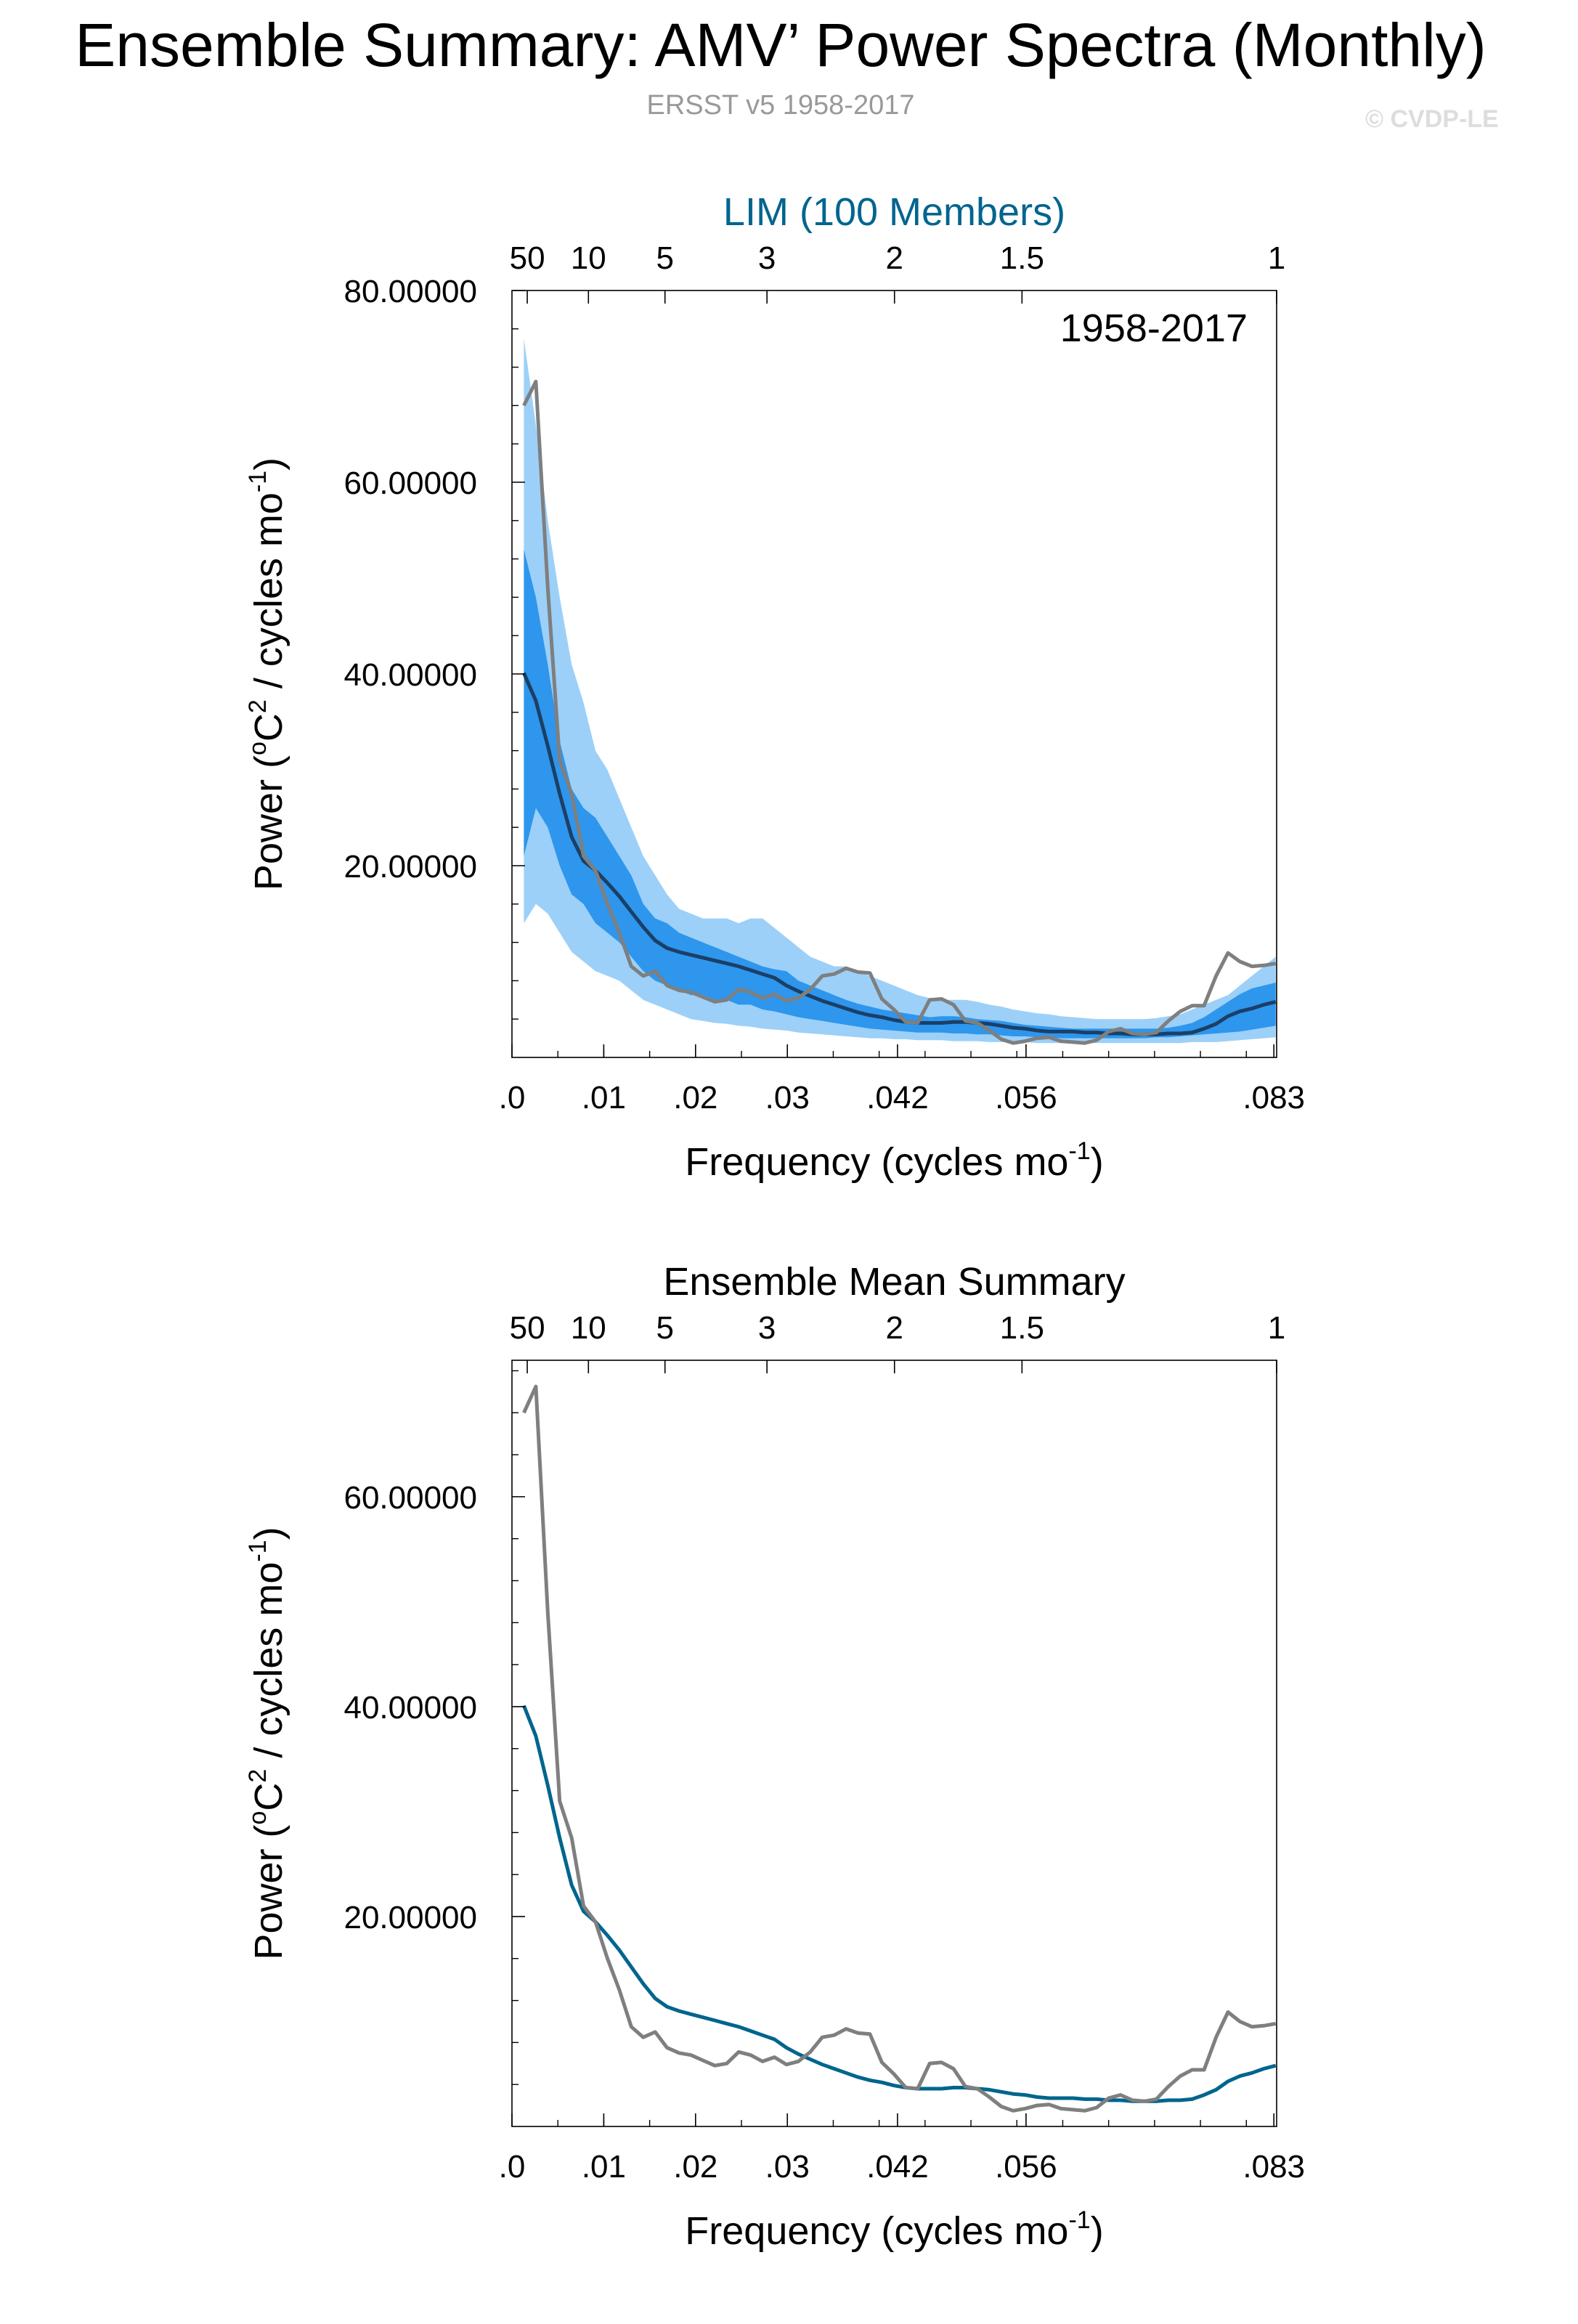 Image resolution: width=1578 pixels, height=2324 pixels. I want to click on y-tick-label: 80.00000, so click(410, 291).